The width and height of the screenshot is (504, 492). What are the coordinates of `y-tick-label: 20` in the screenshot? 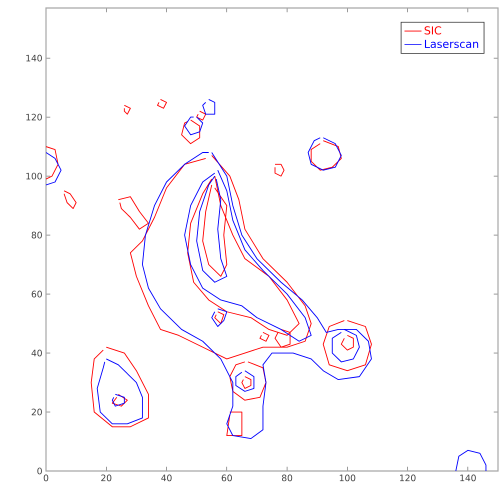 It's located at (37, 412).